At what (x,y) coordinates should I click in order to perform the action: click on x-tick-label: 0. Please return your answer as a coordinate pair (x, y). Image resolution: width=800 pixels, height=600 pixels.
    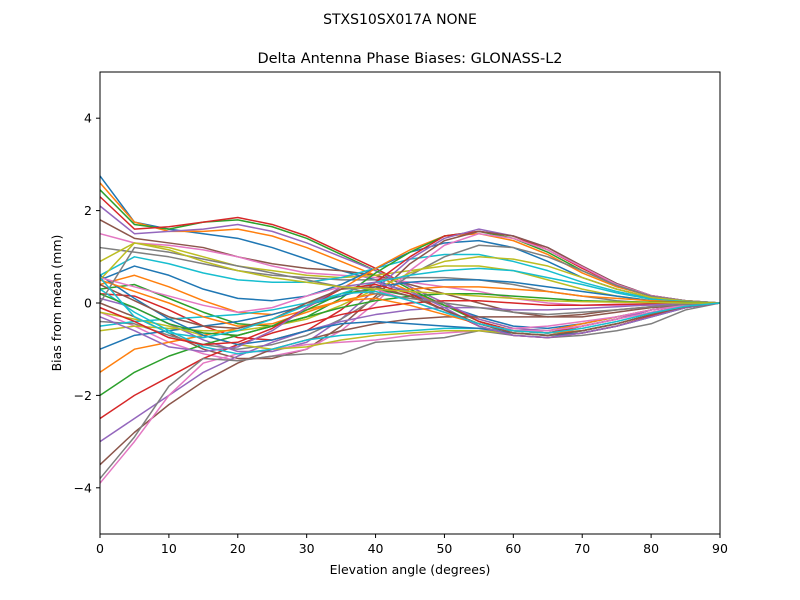
    Looking at the image, I should click on (100, 548).